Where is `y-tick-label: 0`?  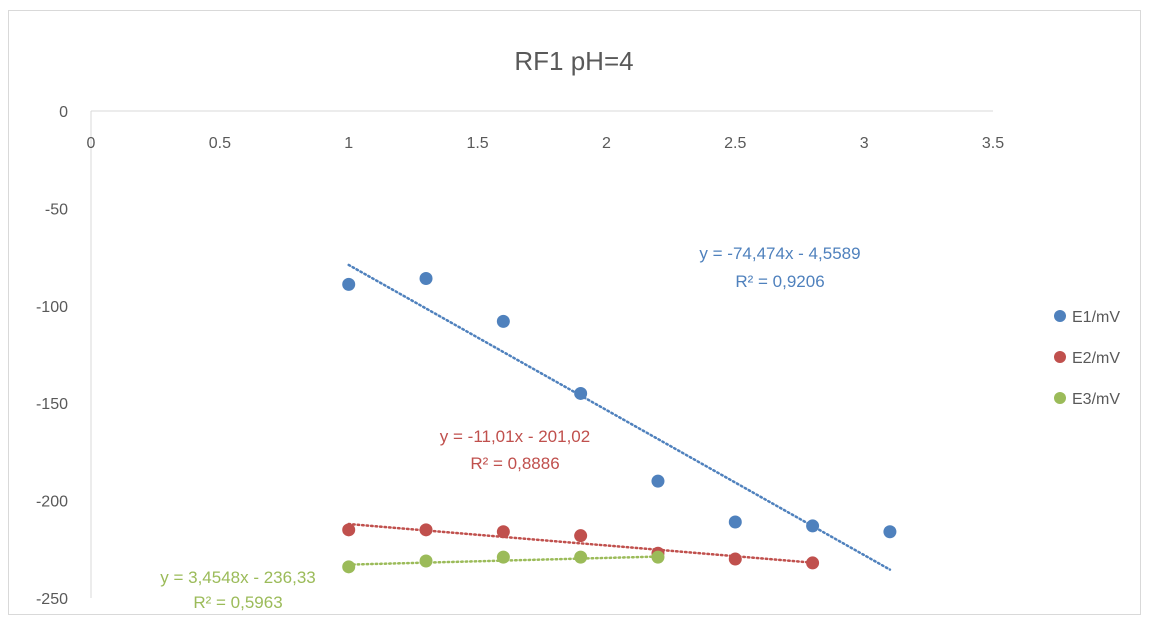
y-tick-label: 0 is located at coordinates (63, 112).